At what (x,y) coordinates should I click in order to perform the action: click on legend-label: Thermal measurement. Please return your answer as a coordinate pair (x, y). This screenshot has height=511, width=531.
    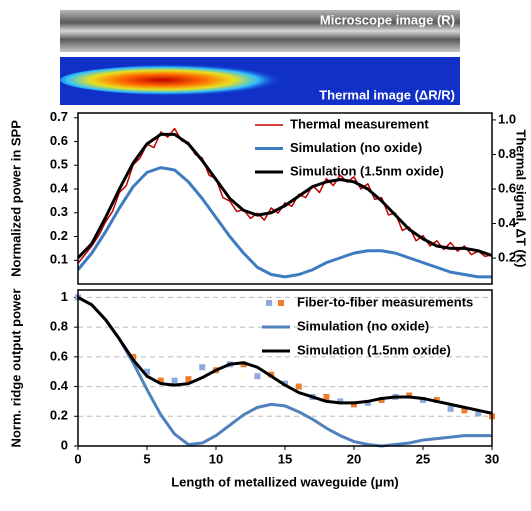
    Looking at the image, I should click on (359, 123).